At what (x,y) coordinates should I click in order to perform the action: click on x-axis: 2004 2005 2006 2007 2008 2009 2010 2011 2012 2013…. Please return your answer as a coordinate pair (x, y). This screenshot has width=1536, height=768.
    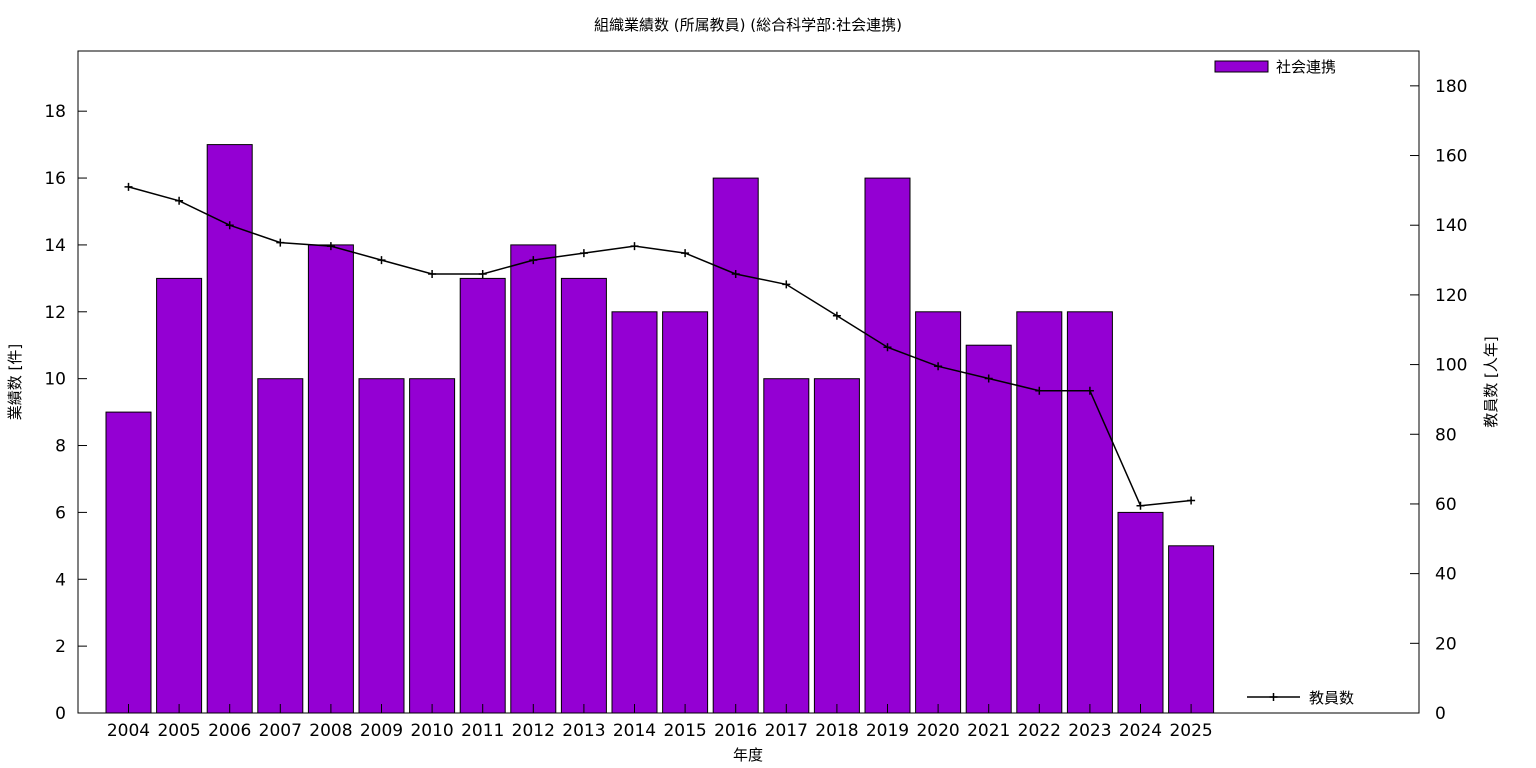
    Looking at the image, I should click on (660, 722).